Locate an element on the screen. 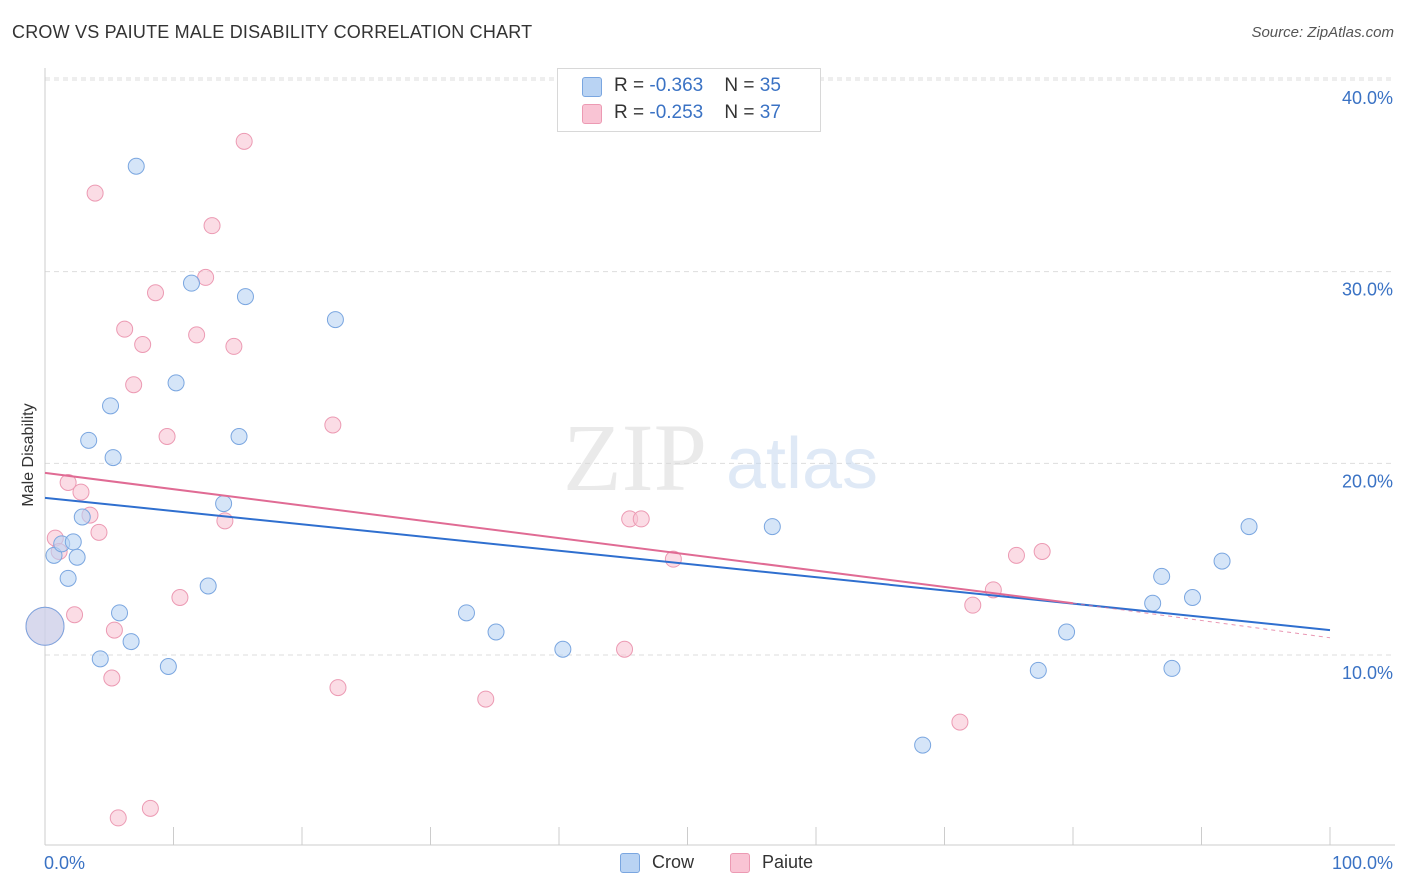  watermark-zip: ZIP is located at coordinates (635, 457).